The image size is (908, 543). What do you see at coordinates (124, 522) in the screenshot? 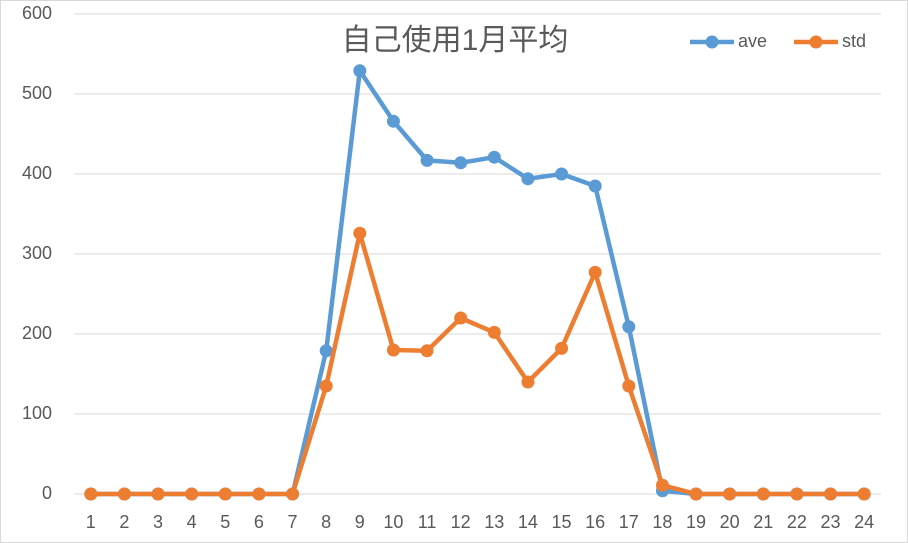
I see `x-tick-label: 2` at bounding box center [124, 522].